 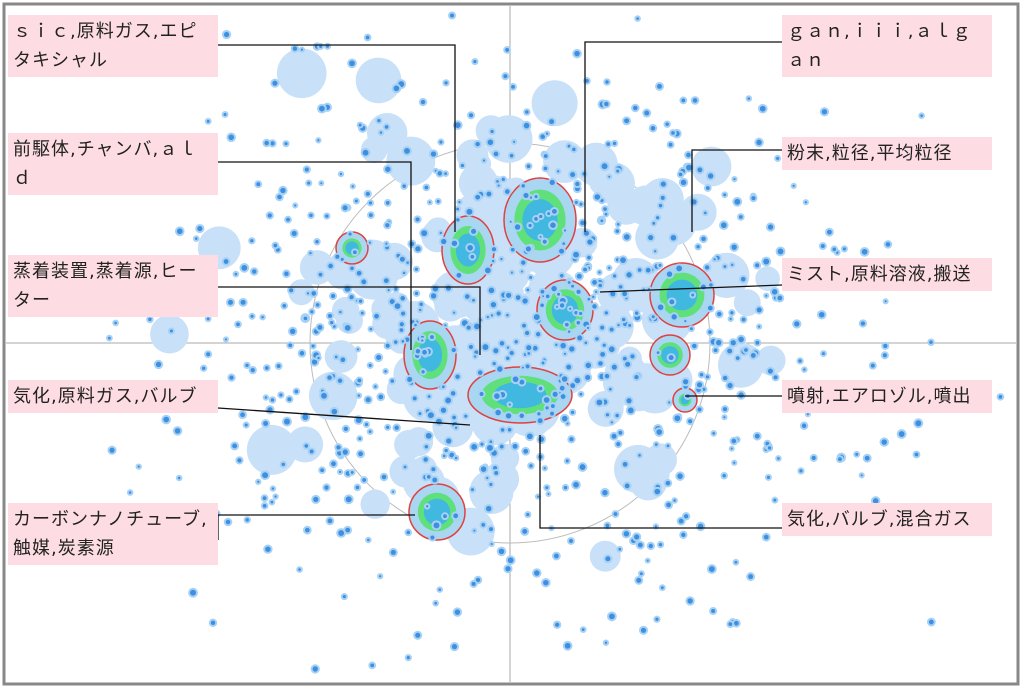 I want to click on cluster-label: 噴射,エアロゾル,噴出, so click(x=887, y=396).